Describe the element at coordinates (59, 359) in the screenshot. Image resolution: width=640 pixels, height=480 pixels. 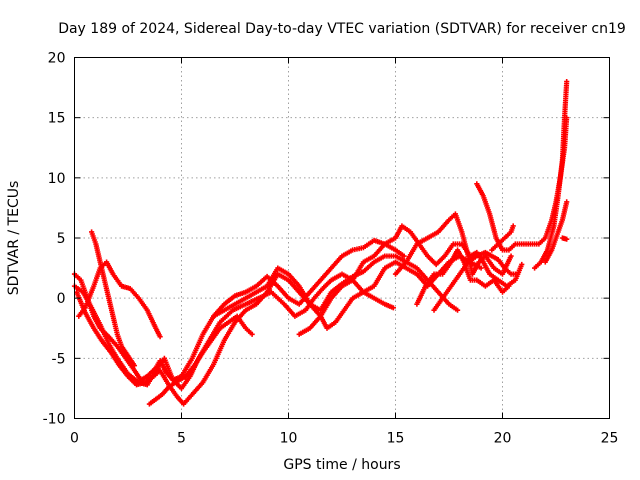
I see `y-tick-label: -5` at that location.